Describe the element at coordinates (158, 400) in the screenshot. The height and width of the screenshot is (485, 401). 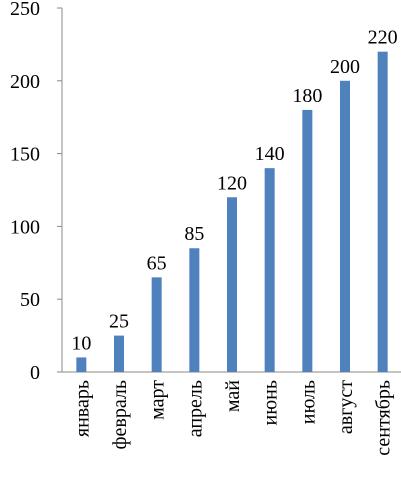
I see `x-tick-label: март` at that location.